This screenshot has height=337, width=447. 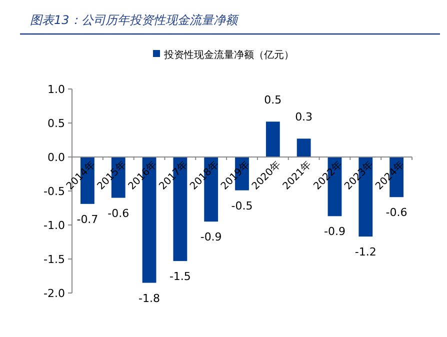 I want to click on y-tick-label: 1.0, so click(x=56, y=89).